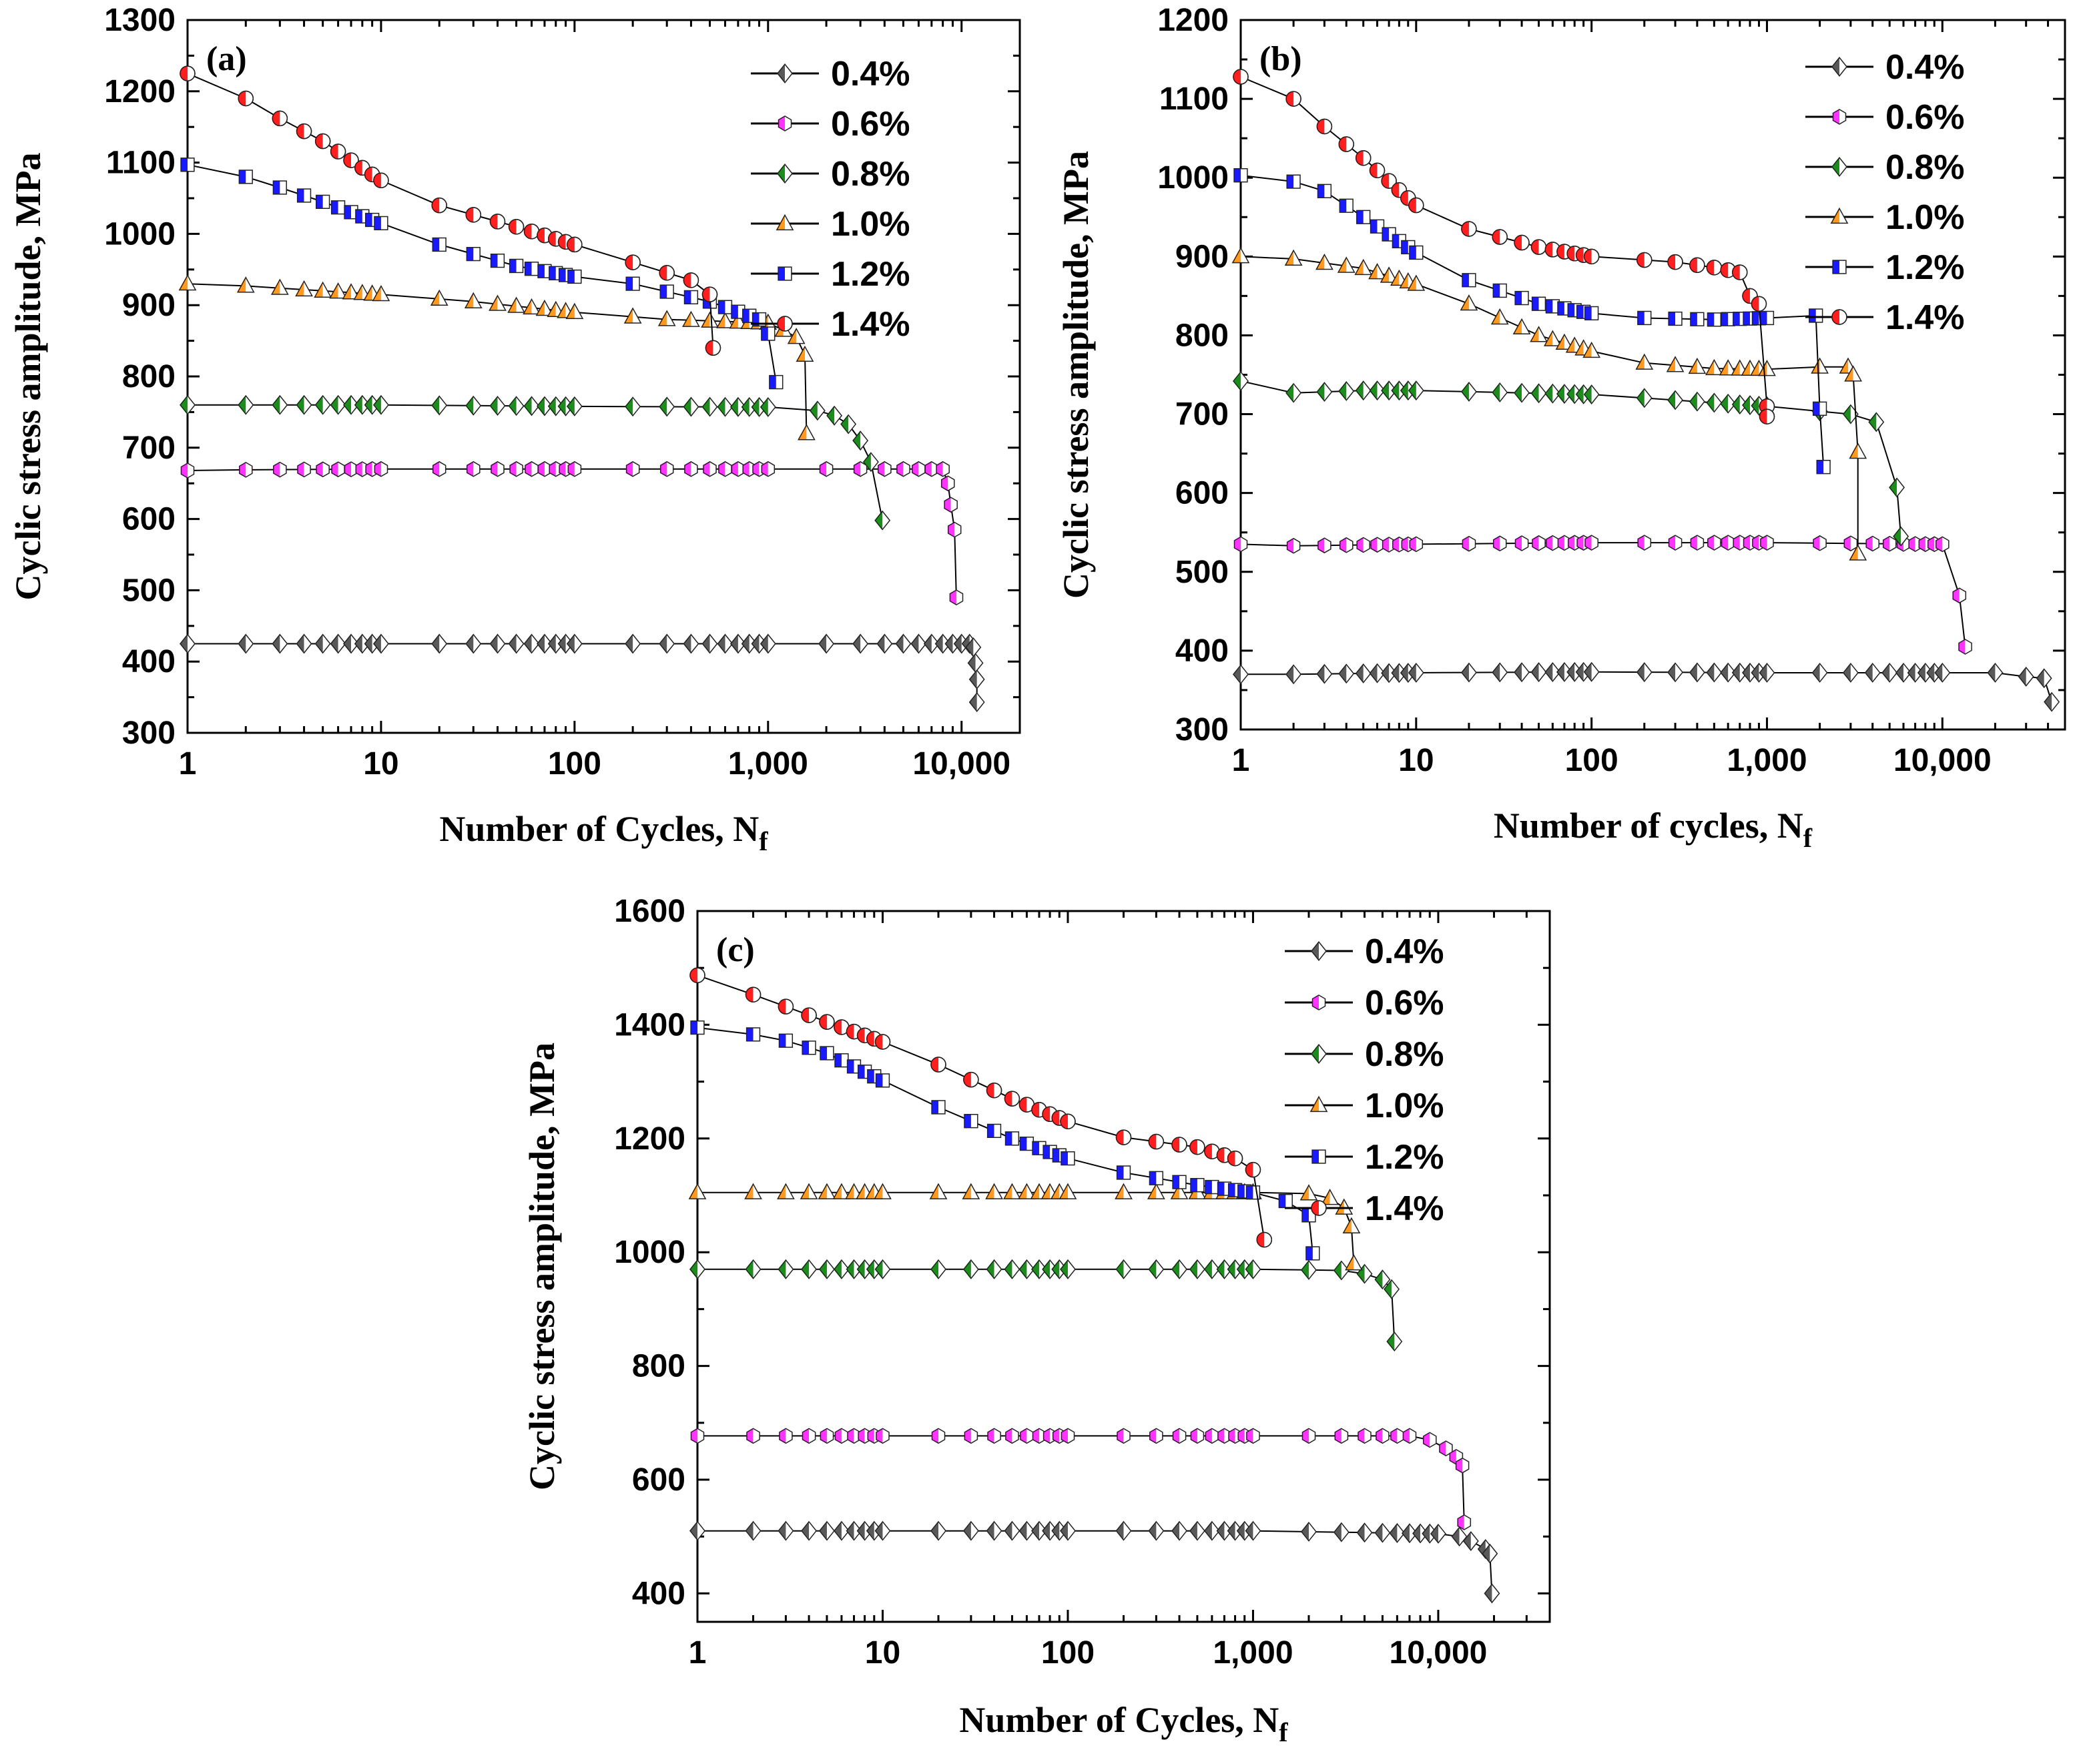 Image resolution: width=2079 pixels, height=1764 pixels. What do you see at coordinates (1364, 1054) in the screenshot?
I see `legend-item: 0.8%` at bounding box center [1364, 1054].